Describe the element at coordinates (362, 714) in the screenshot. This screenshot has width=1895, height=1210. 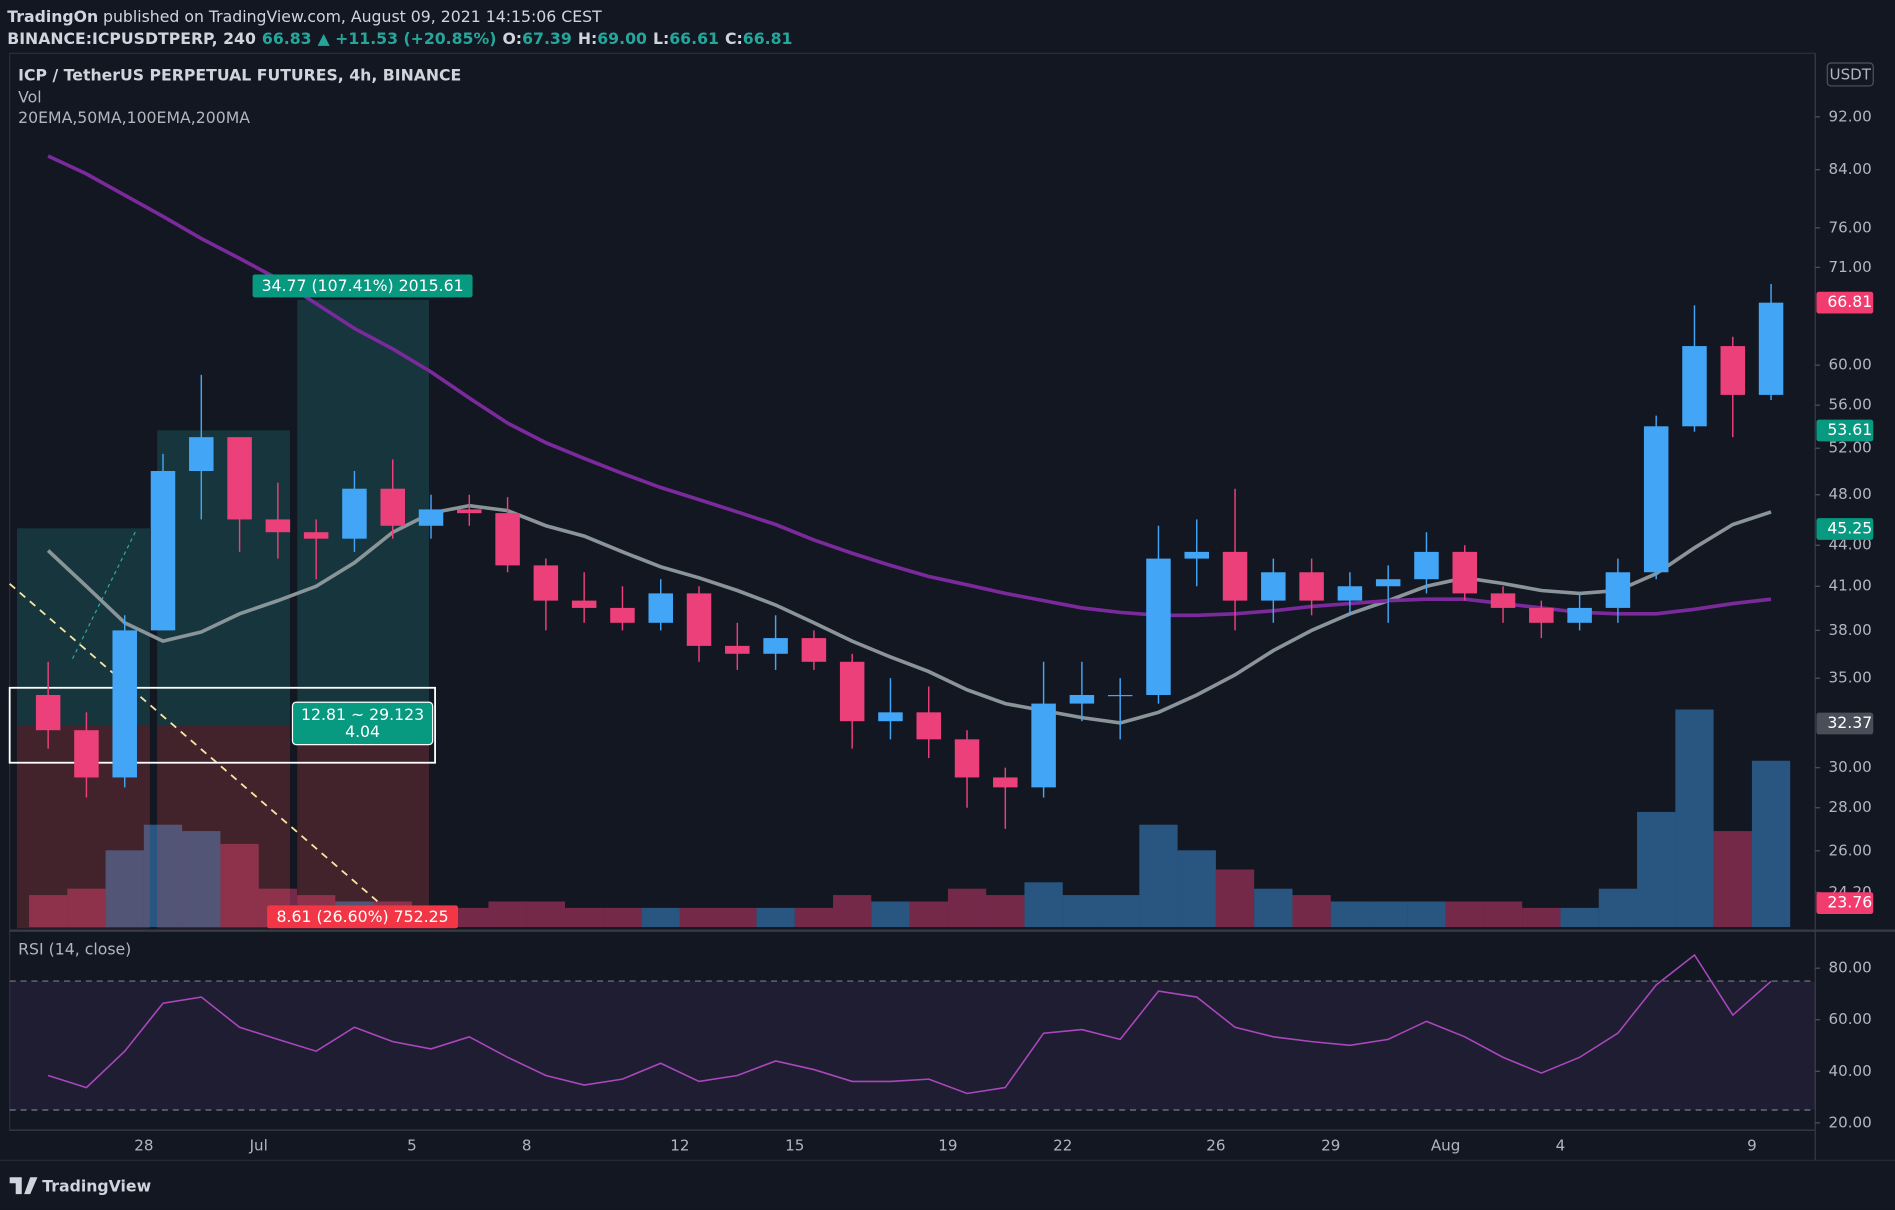
I see `annotation: 12.81 ~ 29.123` at that location.